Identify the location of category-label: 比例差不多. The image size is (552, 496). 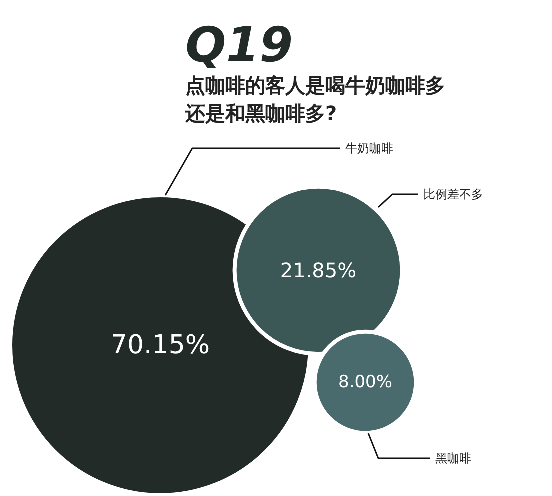
(454, 195).